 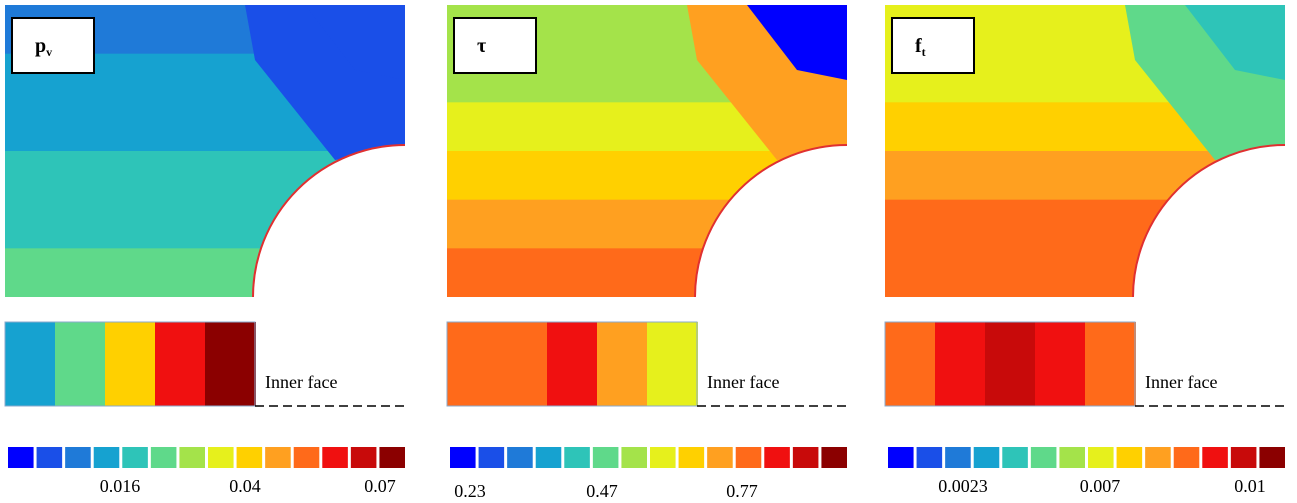 I want to click on colorbar-label: 0.04, so click(x=245, y=486).